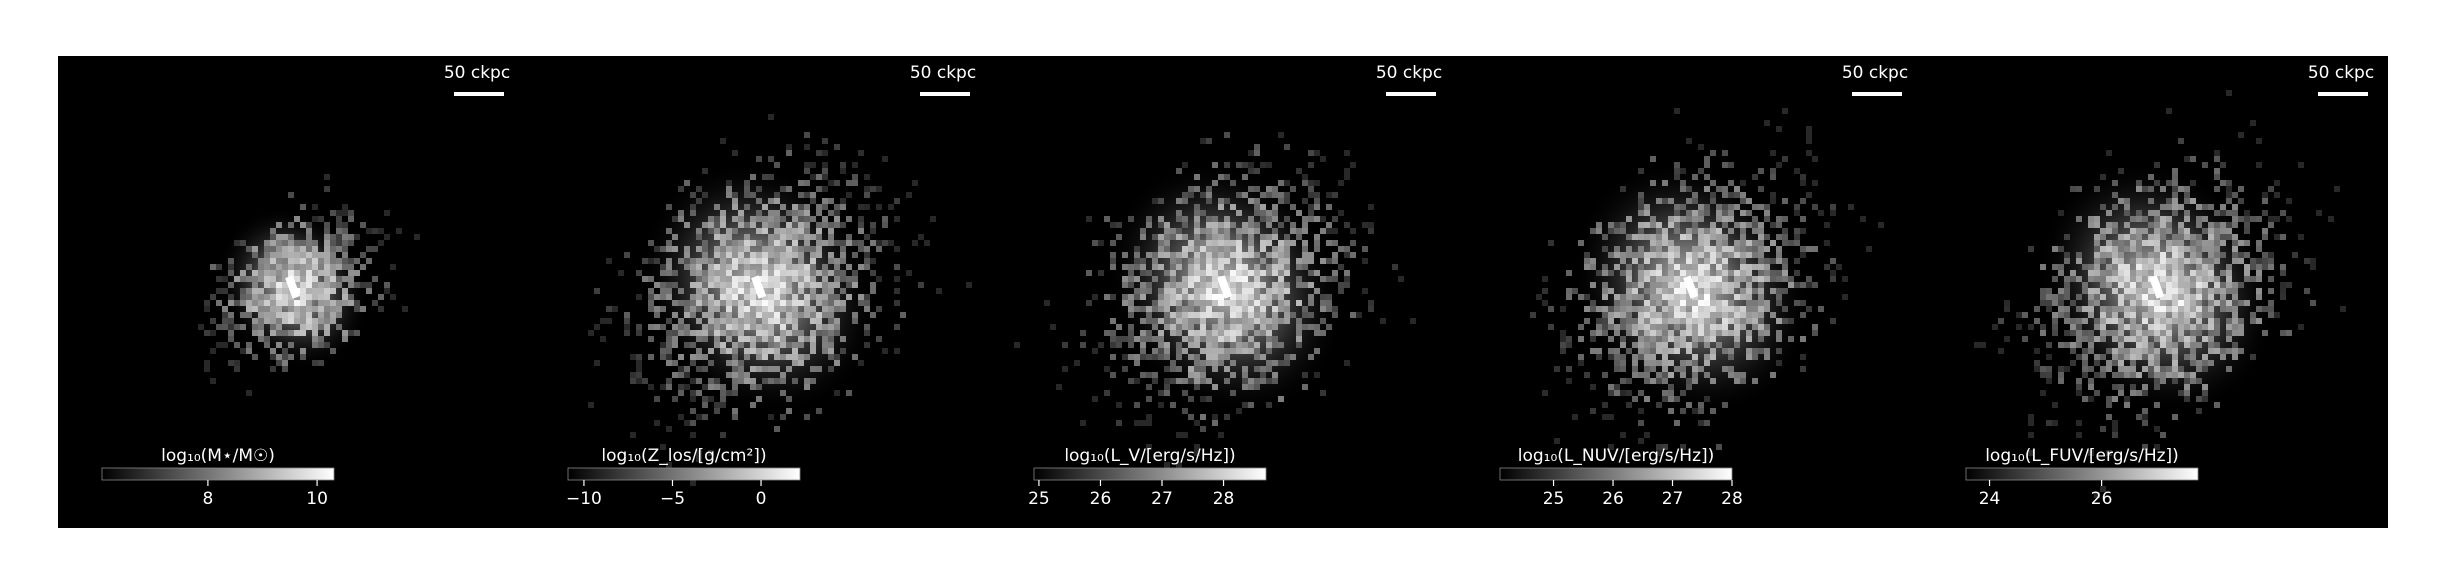  Describe the element at coordinates (1409, 73) in the screenshot. I see `scale-label: 50 ckpc` at that location.